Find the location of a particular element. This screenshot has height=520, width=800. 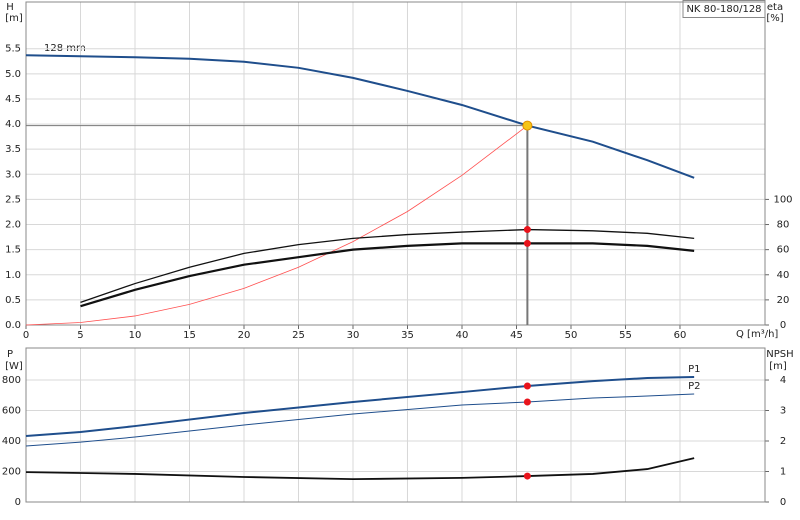

y2-tick-label: 40 is located at coordinates (783, 275).